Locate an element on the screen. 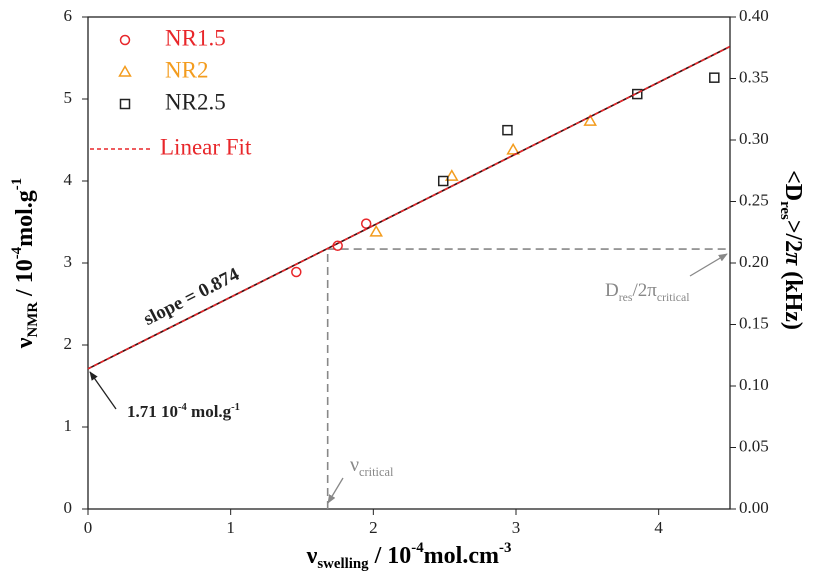 The width and height of the screenshot is (814, 579). slope-annotation: slope = 0.874 is located at coordinates (191, 297).